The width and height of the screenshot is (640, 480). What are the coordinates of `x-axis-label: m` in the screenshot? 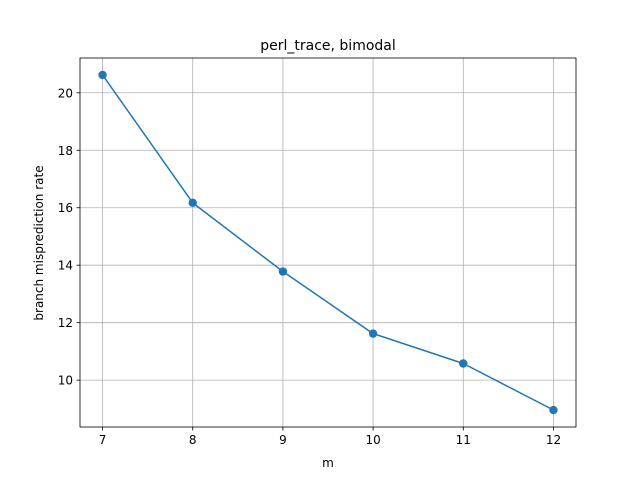 It's located at (328, 463).